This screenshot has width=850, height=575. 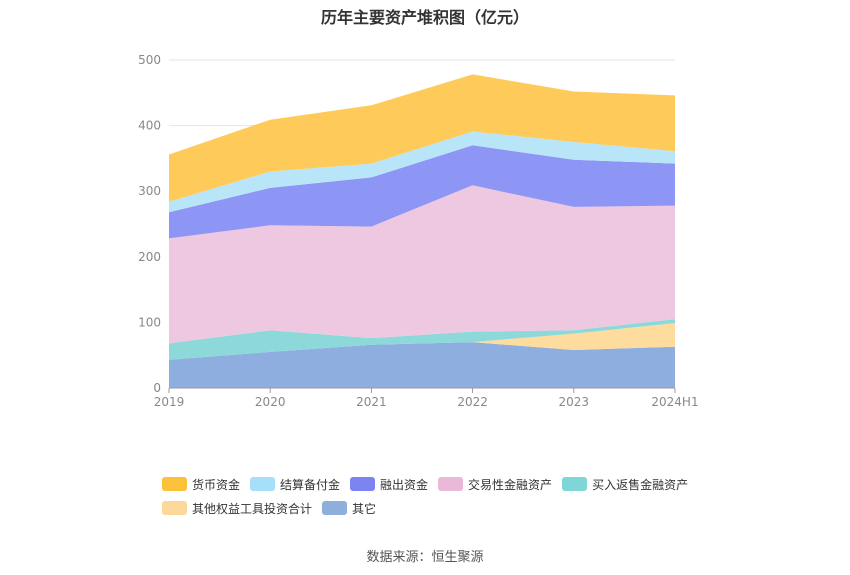 I want to click on legend-label: 融出资金, so click(x=404, y=484).